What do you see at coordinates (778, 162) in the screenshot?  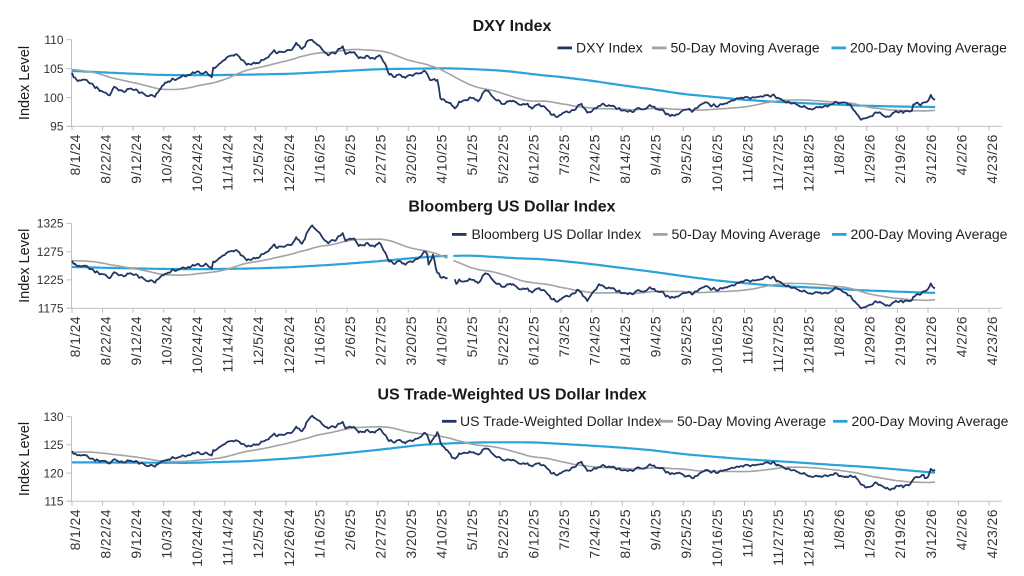 I see `svg-text: 11/27/25` at bounding box center [778, 162].